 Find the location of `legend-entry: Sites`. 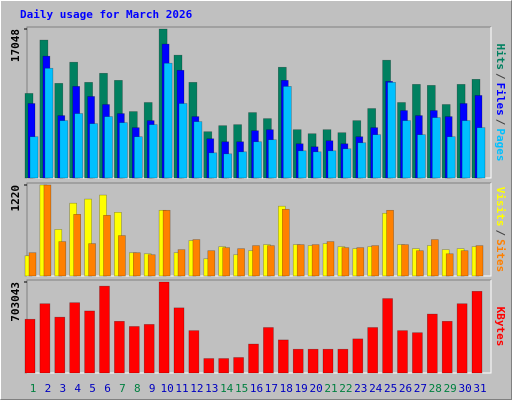

legend-entry: Sites is located at coordinates (500, 255).